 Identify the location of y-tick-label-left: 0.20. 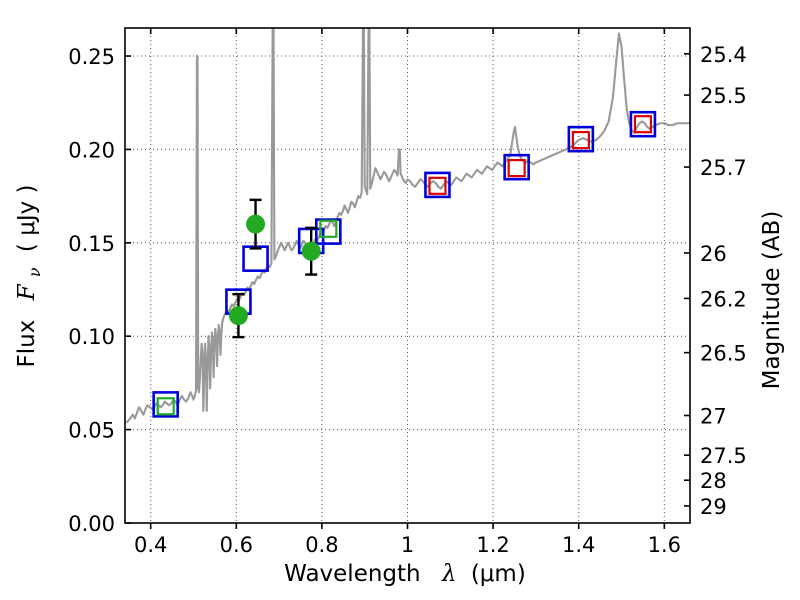
(91, 150).